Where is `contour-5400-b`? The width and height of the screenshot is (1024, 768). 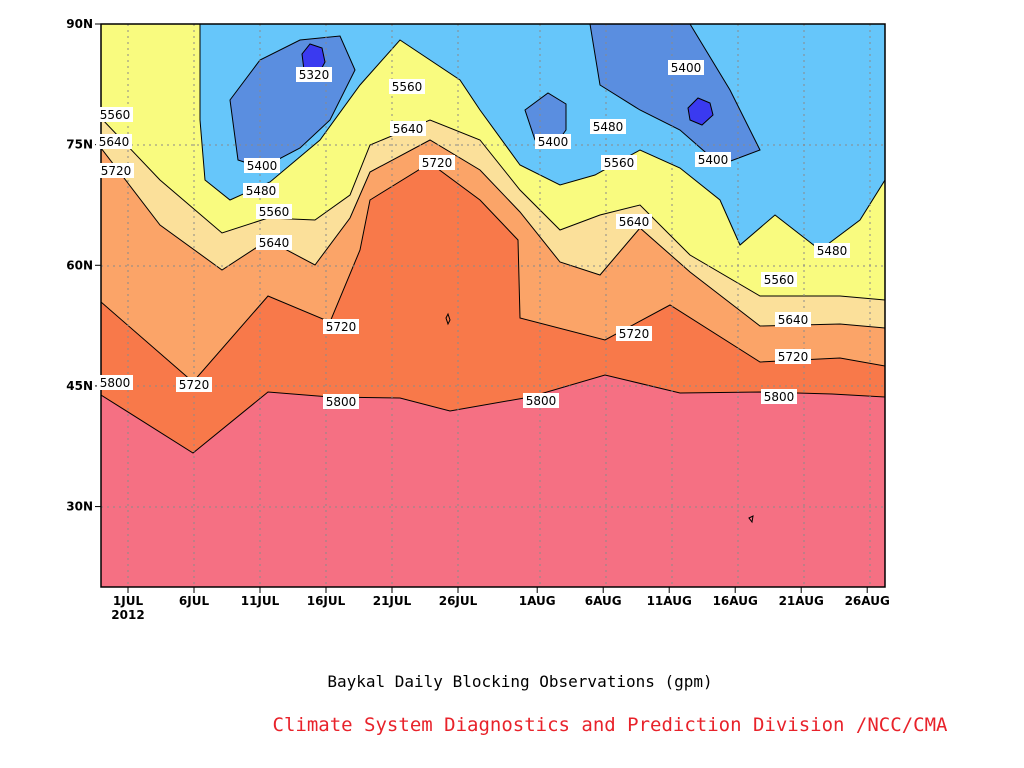 contour-5400-b is located at coordinates (675, 95).